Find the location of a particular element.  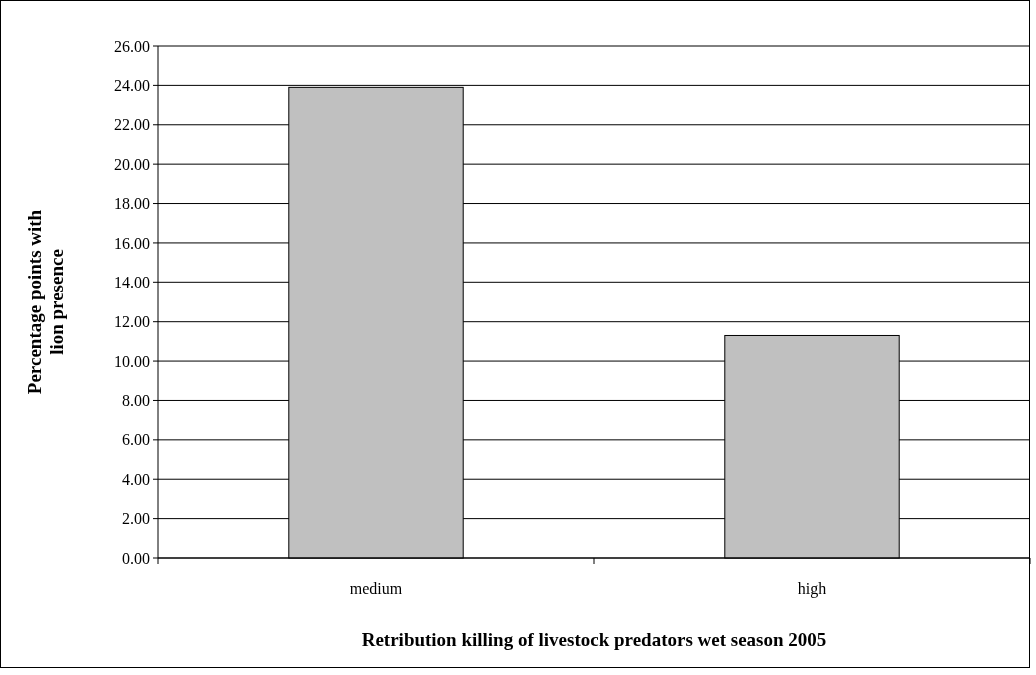

x-tick-label: medium is located at coordinates (376, 588).